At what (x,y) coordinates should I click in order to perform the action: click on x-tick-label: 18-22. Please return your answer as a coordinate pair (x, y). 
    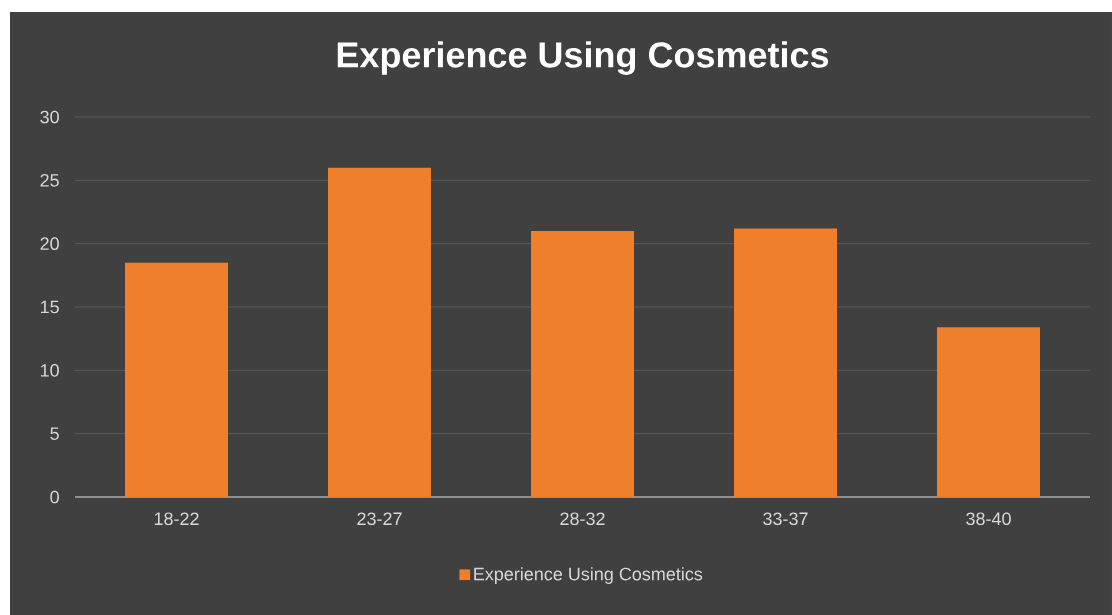
    Looking at the image, I should click on (176, 519).